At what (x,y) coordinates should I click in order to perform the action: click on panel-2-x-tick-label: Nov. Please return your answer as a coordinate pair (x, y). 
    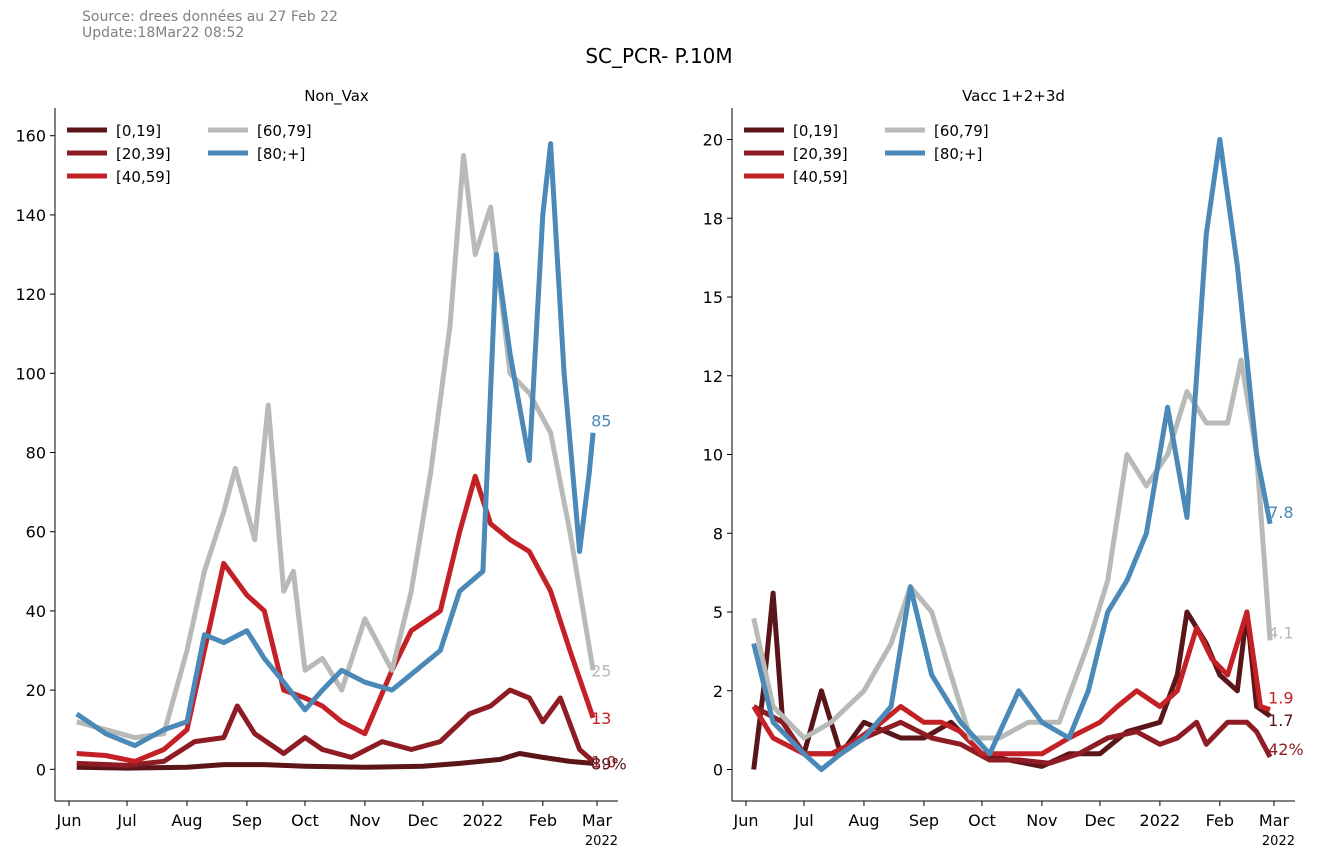
    Looking at the image, I should click on (1041, 820).